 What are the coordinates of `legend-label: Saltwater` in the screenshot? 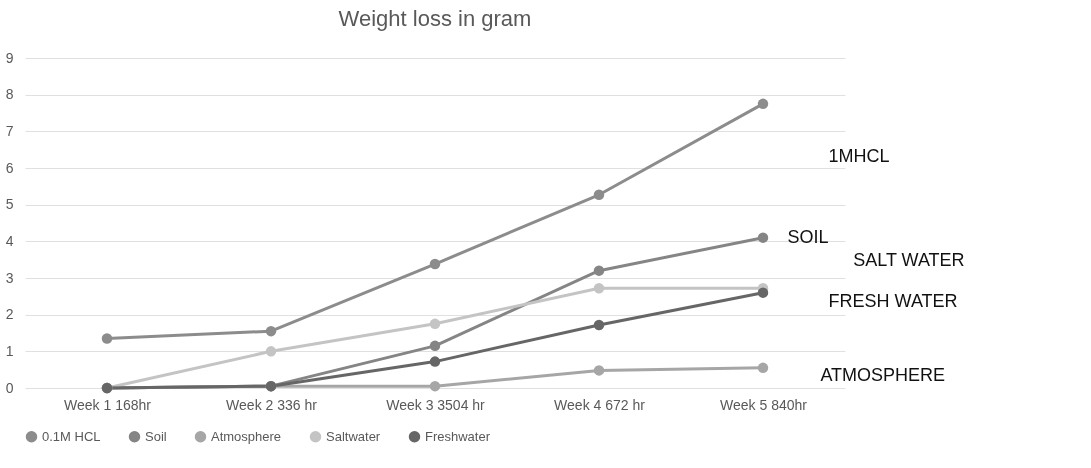 It's located at (353, 436).